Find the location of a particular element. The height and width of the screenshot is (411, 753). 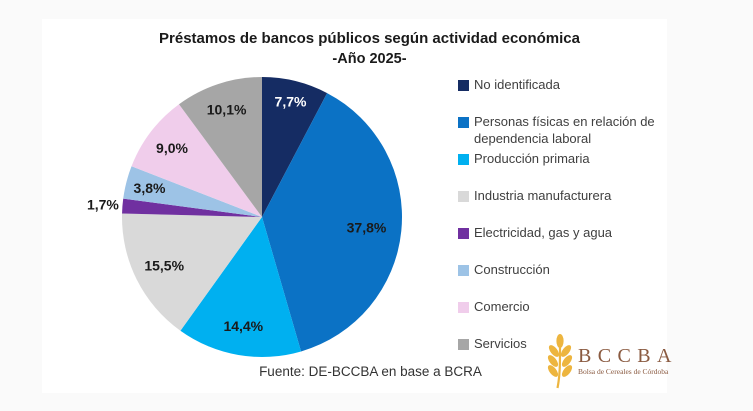

legend-item: Industria manufacturera is located at coordinates (562, 206).